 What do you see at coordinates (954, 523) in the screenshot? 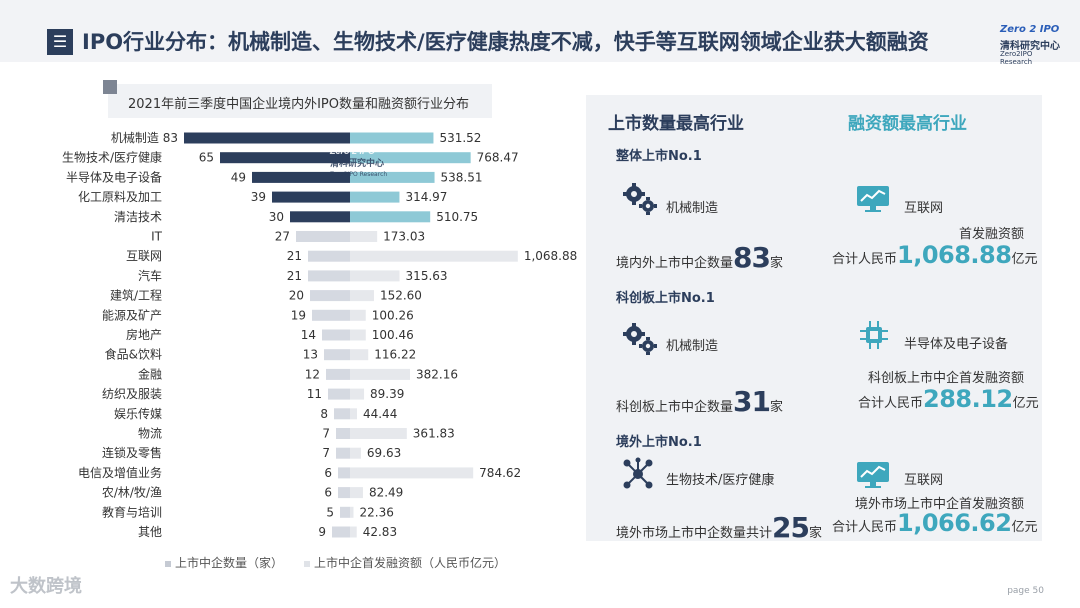
I see `overseas-amount-value: 1,066.62` at bounding box center [954, 523].